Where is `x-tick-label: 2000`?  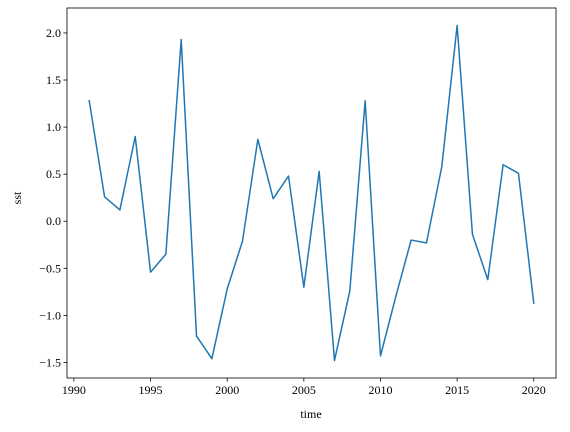 x-tick-label: 2000 is located at coordinates (227, 390).